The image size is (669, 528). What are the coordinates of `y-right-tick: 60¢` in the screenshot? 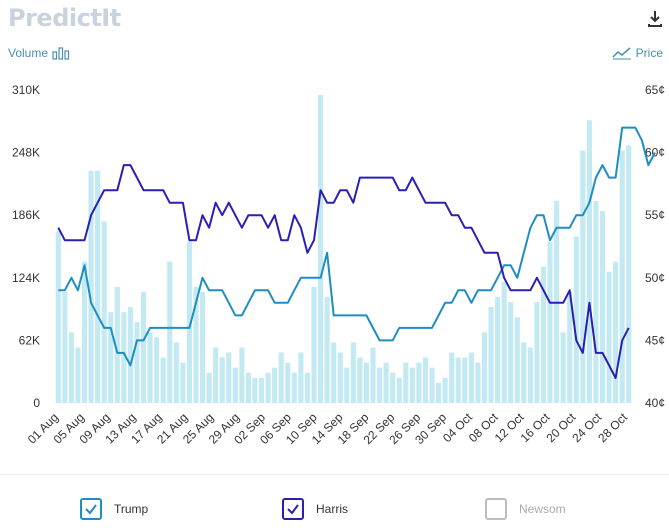 It's located at (655, 153).